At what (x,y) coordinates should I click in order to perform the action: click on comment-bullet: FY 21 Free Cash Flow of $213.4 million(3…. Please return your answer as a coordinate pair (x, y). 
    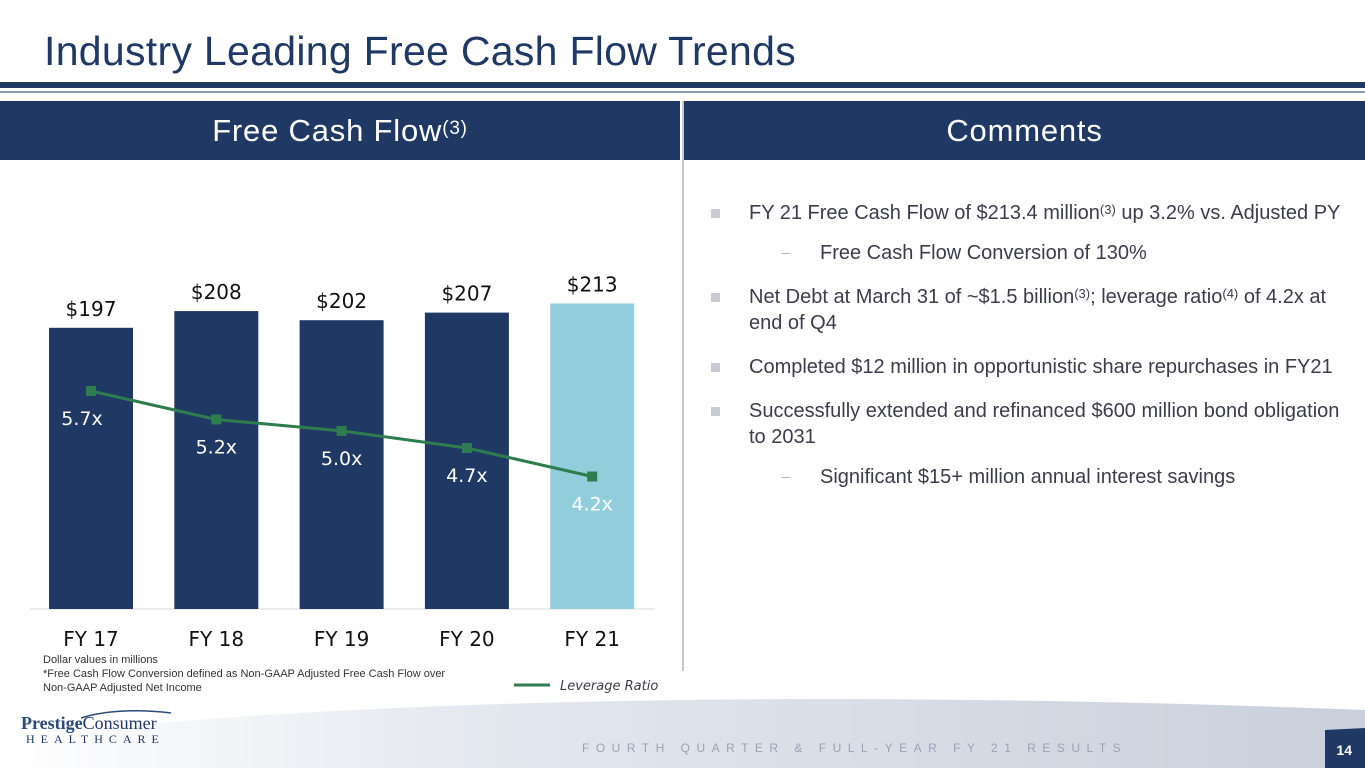
    Looking at the image, I should click on (1030, 213).